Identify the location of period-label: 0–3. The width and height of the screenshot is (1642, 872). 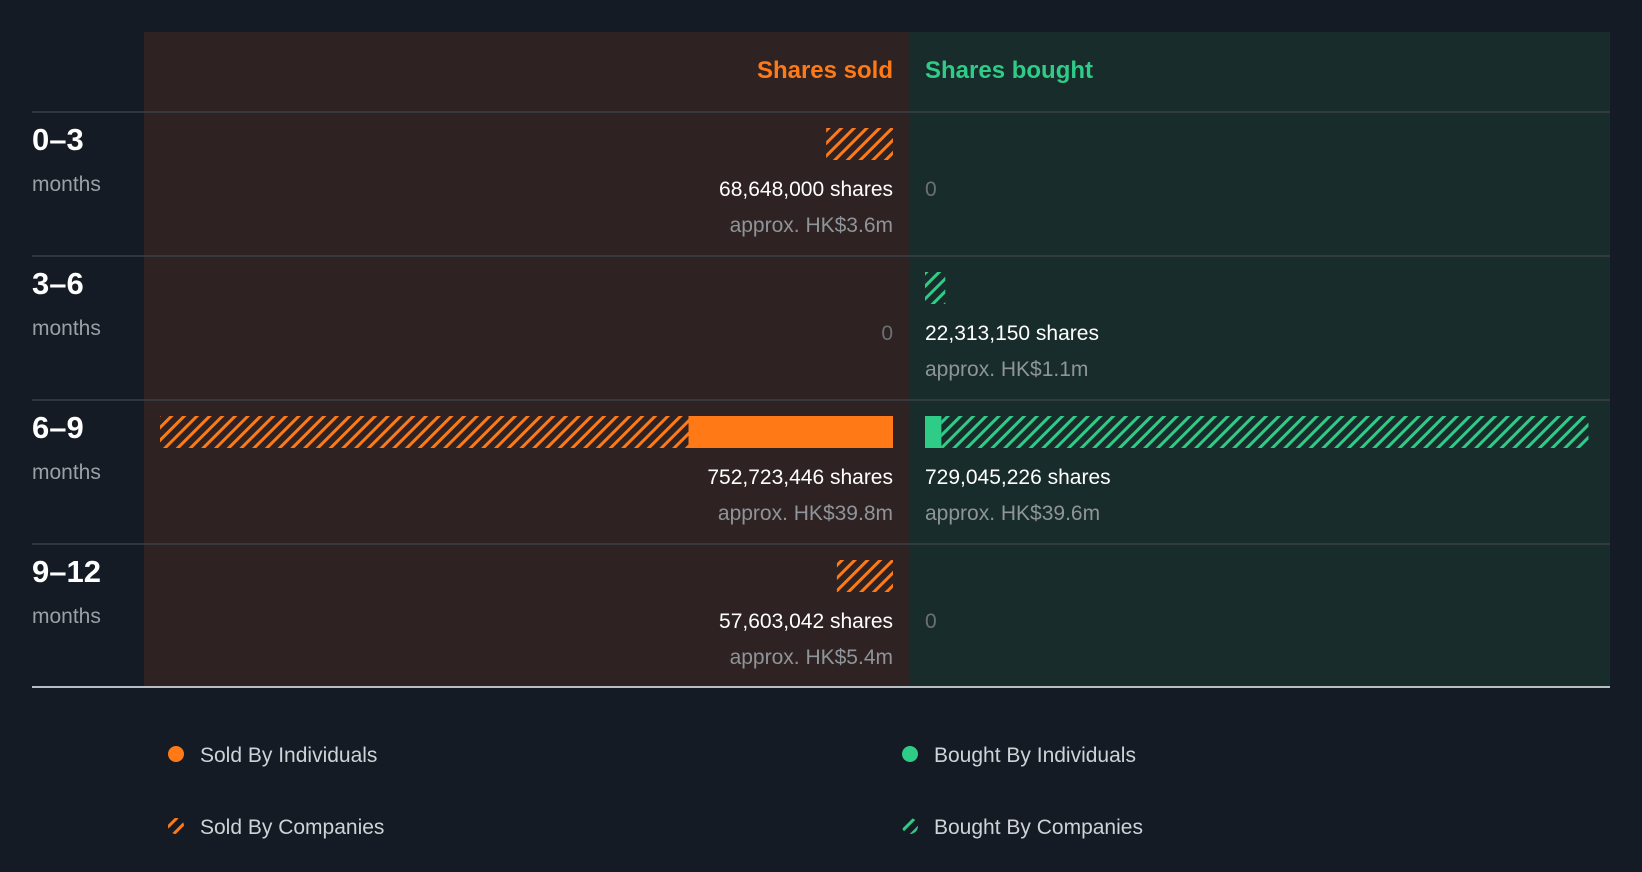
(58, 139).